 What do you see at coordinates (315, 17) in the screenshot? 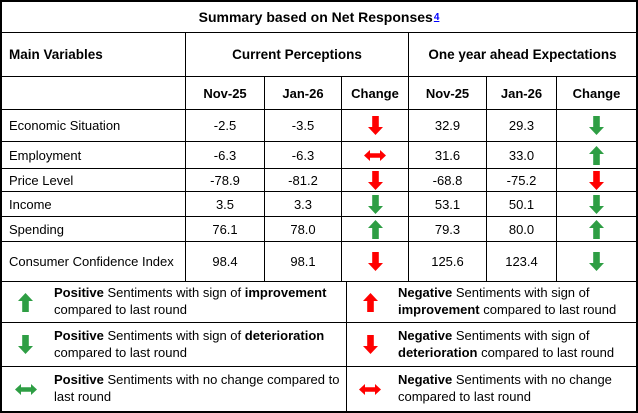
I see `title-text: Summary based on Net Responses` at bounding box center [315, 17].